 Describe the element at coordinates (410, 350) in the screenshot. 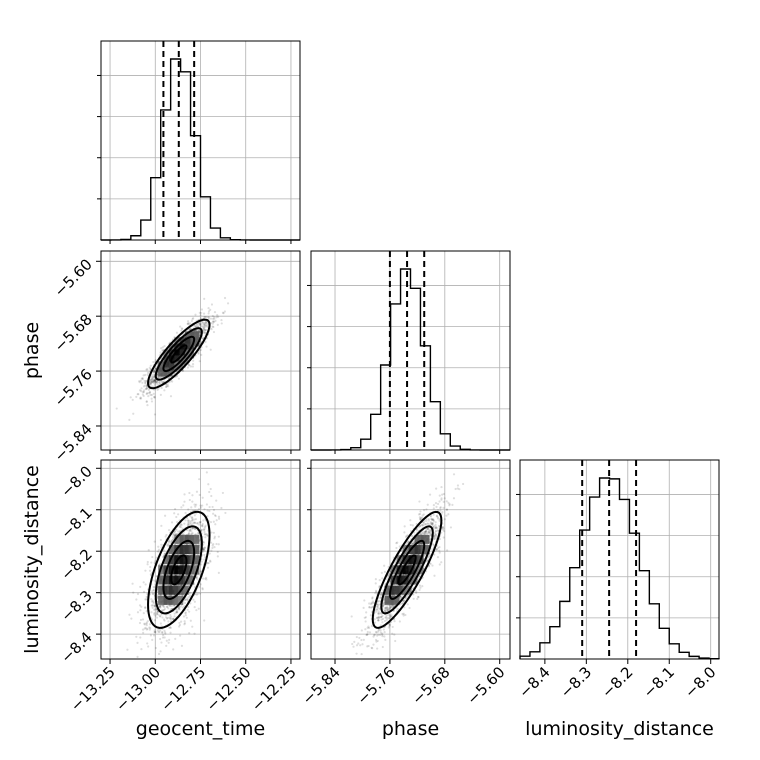

I see `axes-frame` at that location.